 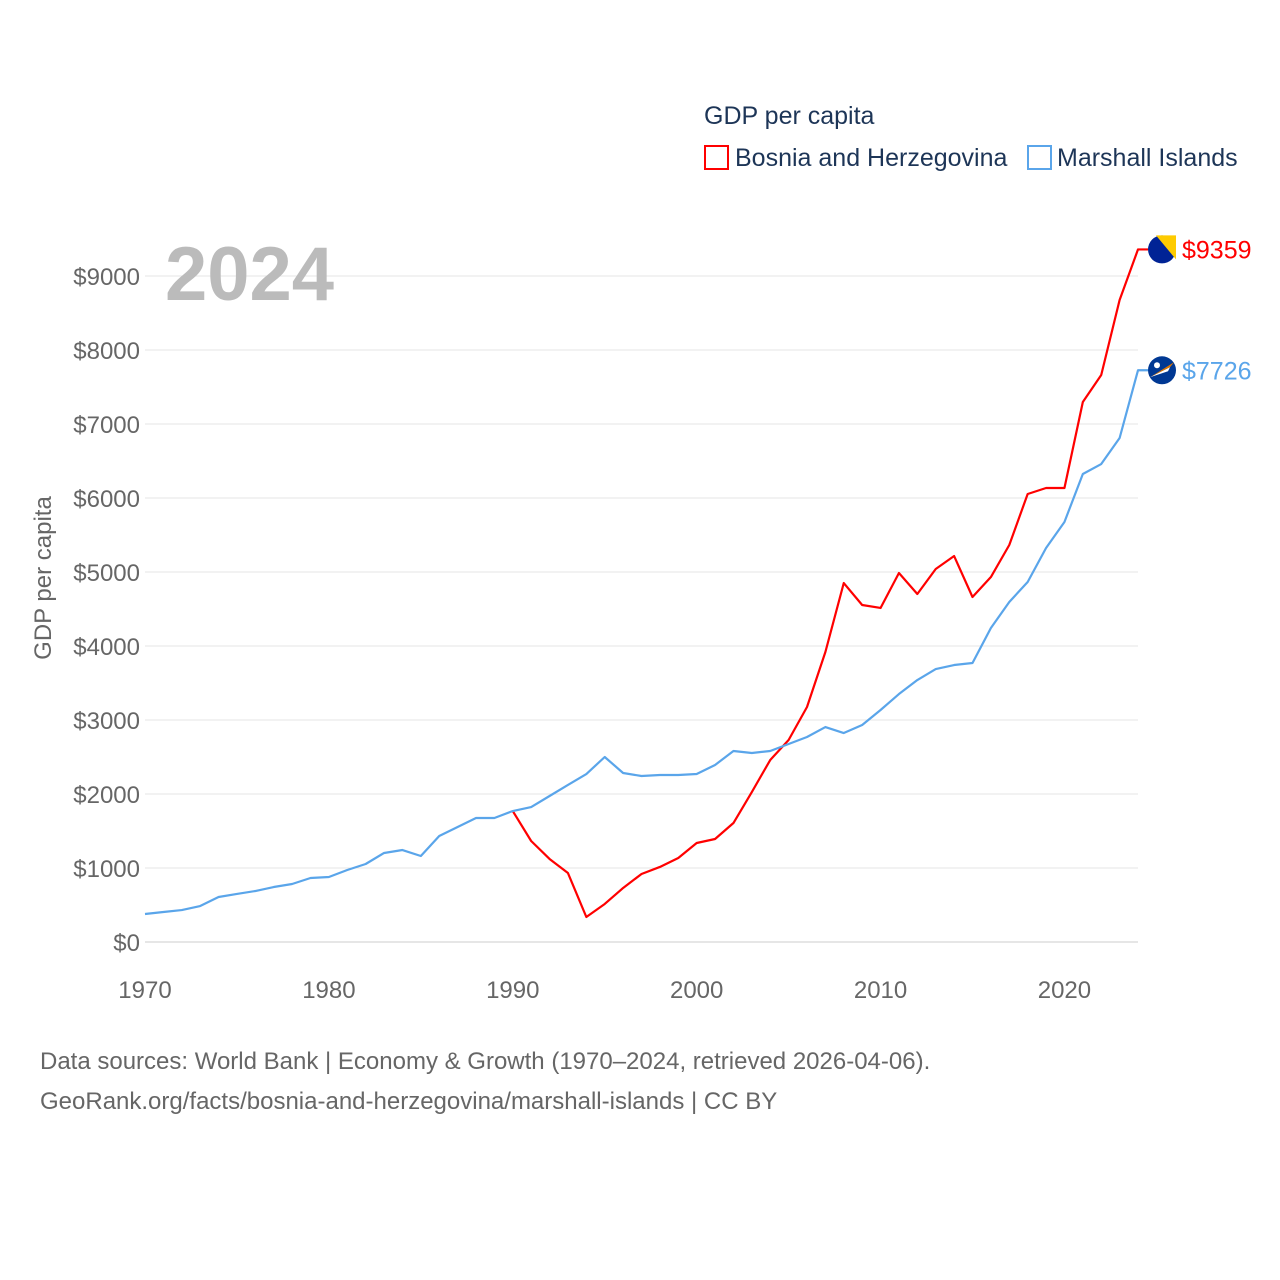 I want to click on marshall-islands-flag-icon, so click(x=1162, y=370).